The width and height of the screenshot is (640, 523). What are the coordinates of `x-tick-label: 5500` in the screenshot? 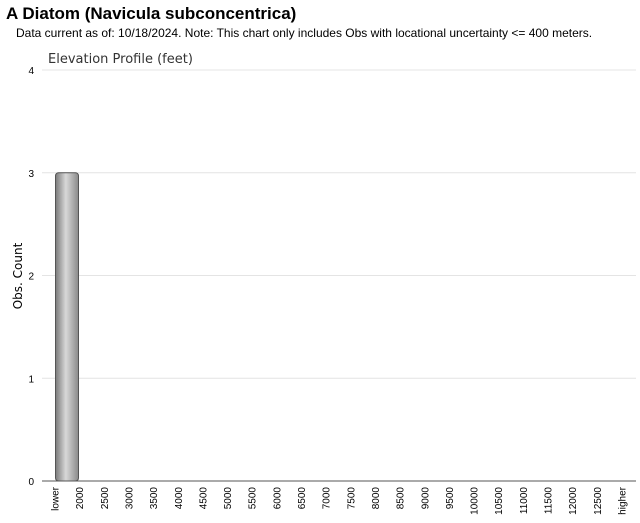 It's located at (253, 498).